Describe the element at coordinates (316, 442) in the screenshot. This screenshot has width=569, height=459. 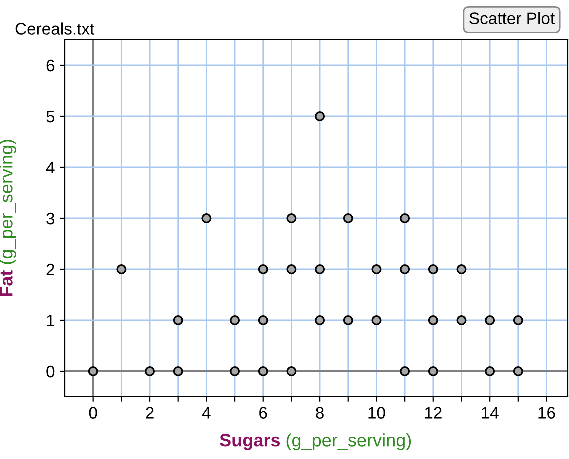
I see `x-axis-title: Sugars (g_per_serving)` at that location.